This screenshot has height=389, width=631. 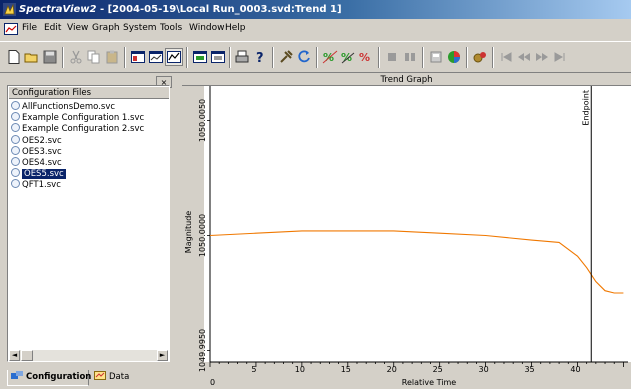 I want to click on y-tick-label: 1050.0050, so click(x=202, y=120).